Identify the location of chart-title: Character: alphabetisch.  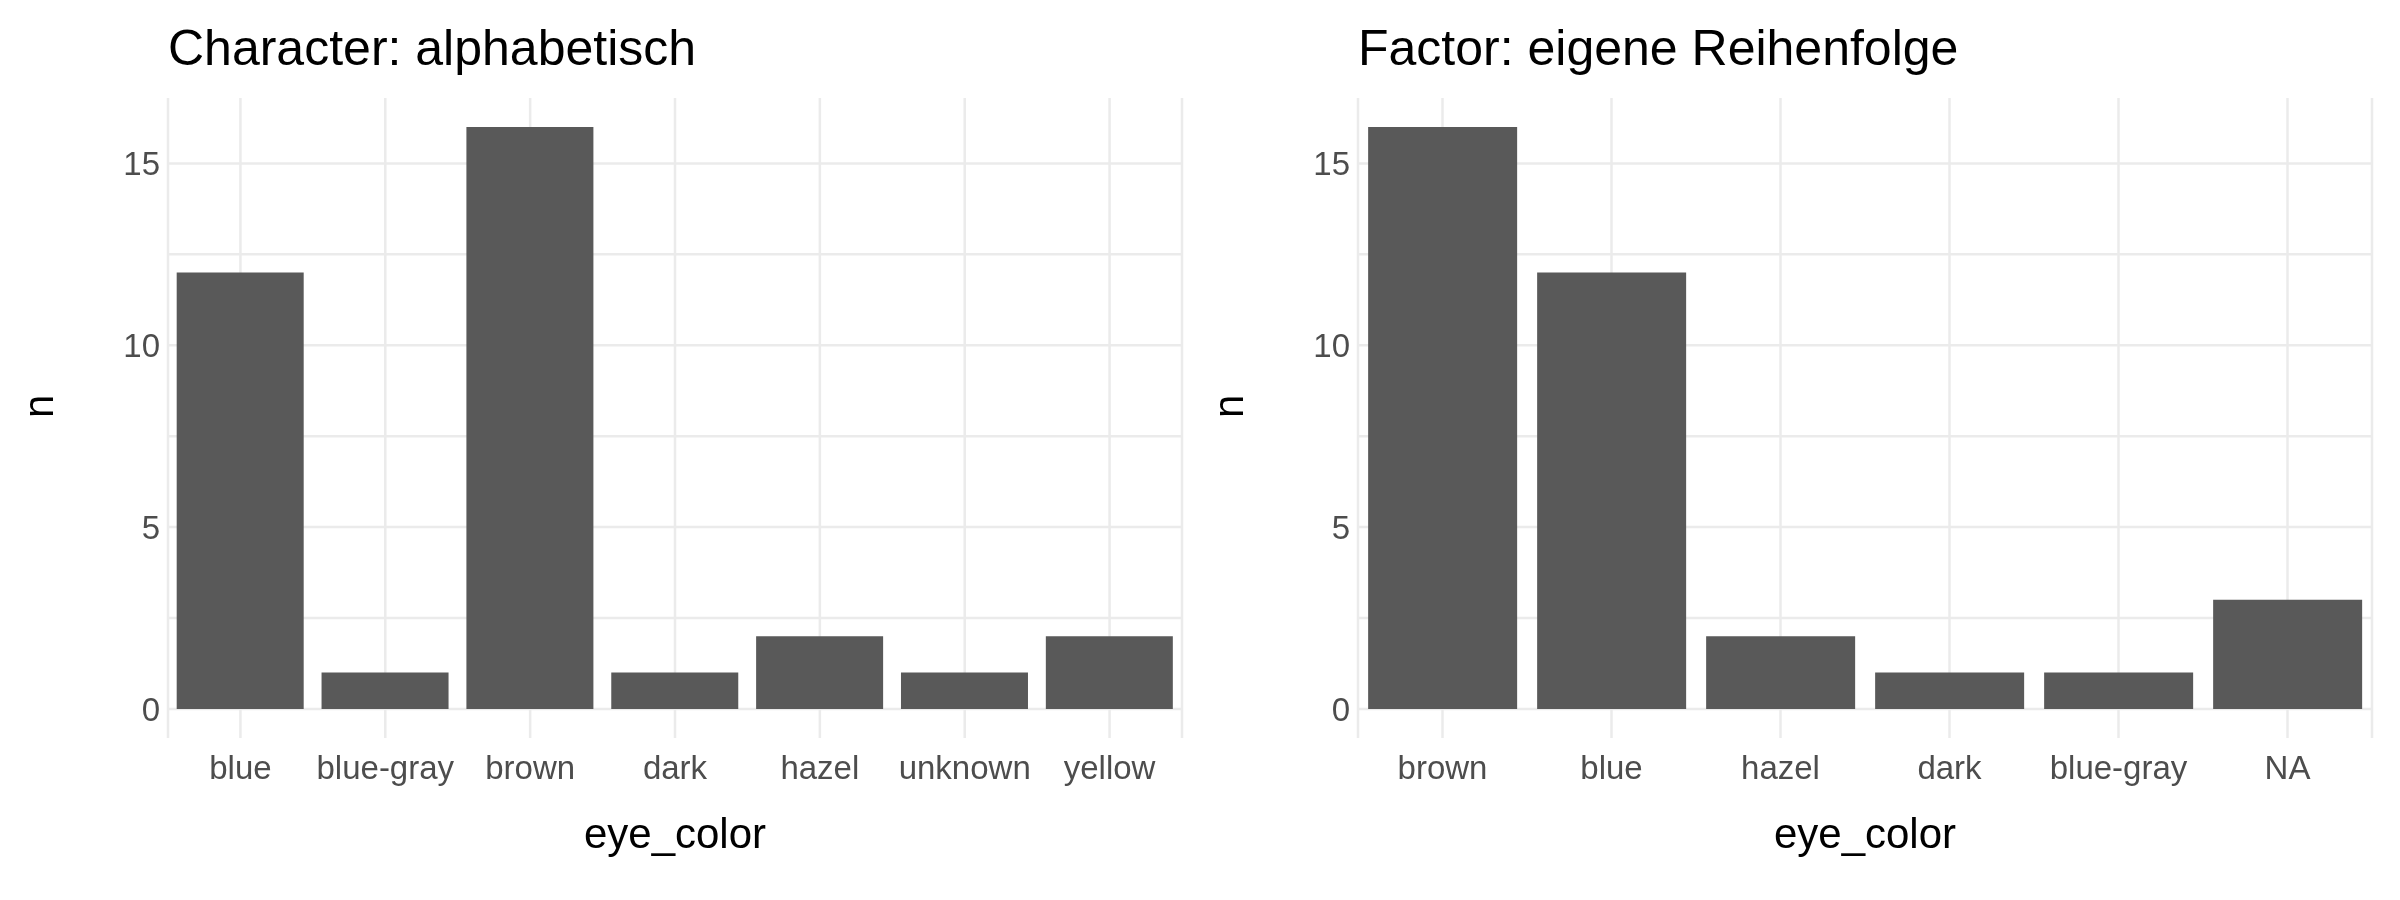
(432, 48).